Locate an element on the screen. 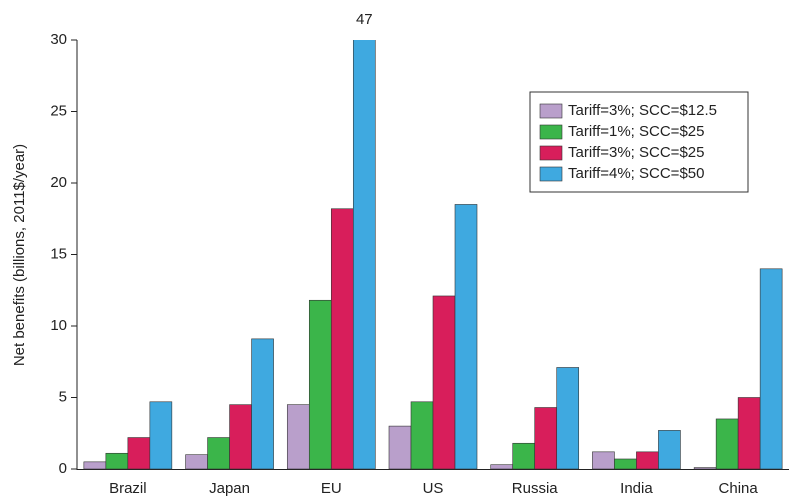 This screenshot has height=501, width=789. x-tick-label: Japan is located at coordinates (229, 488).